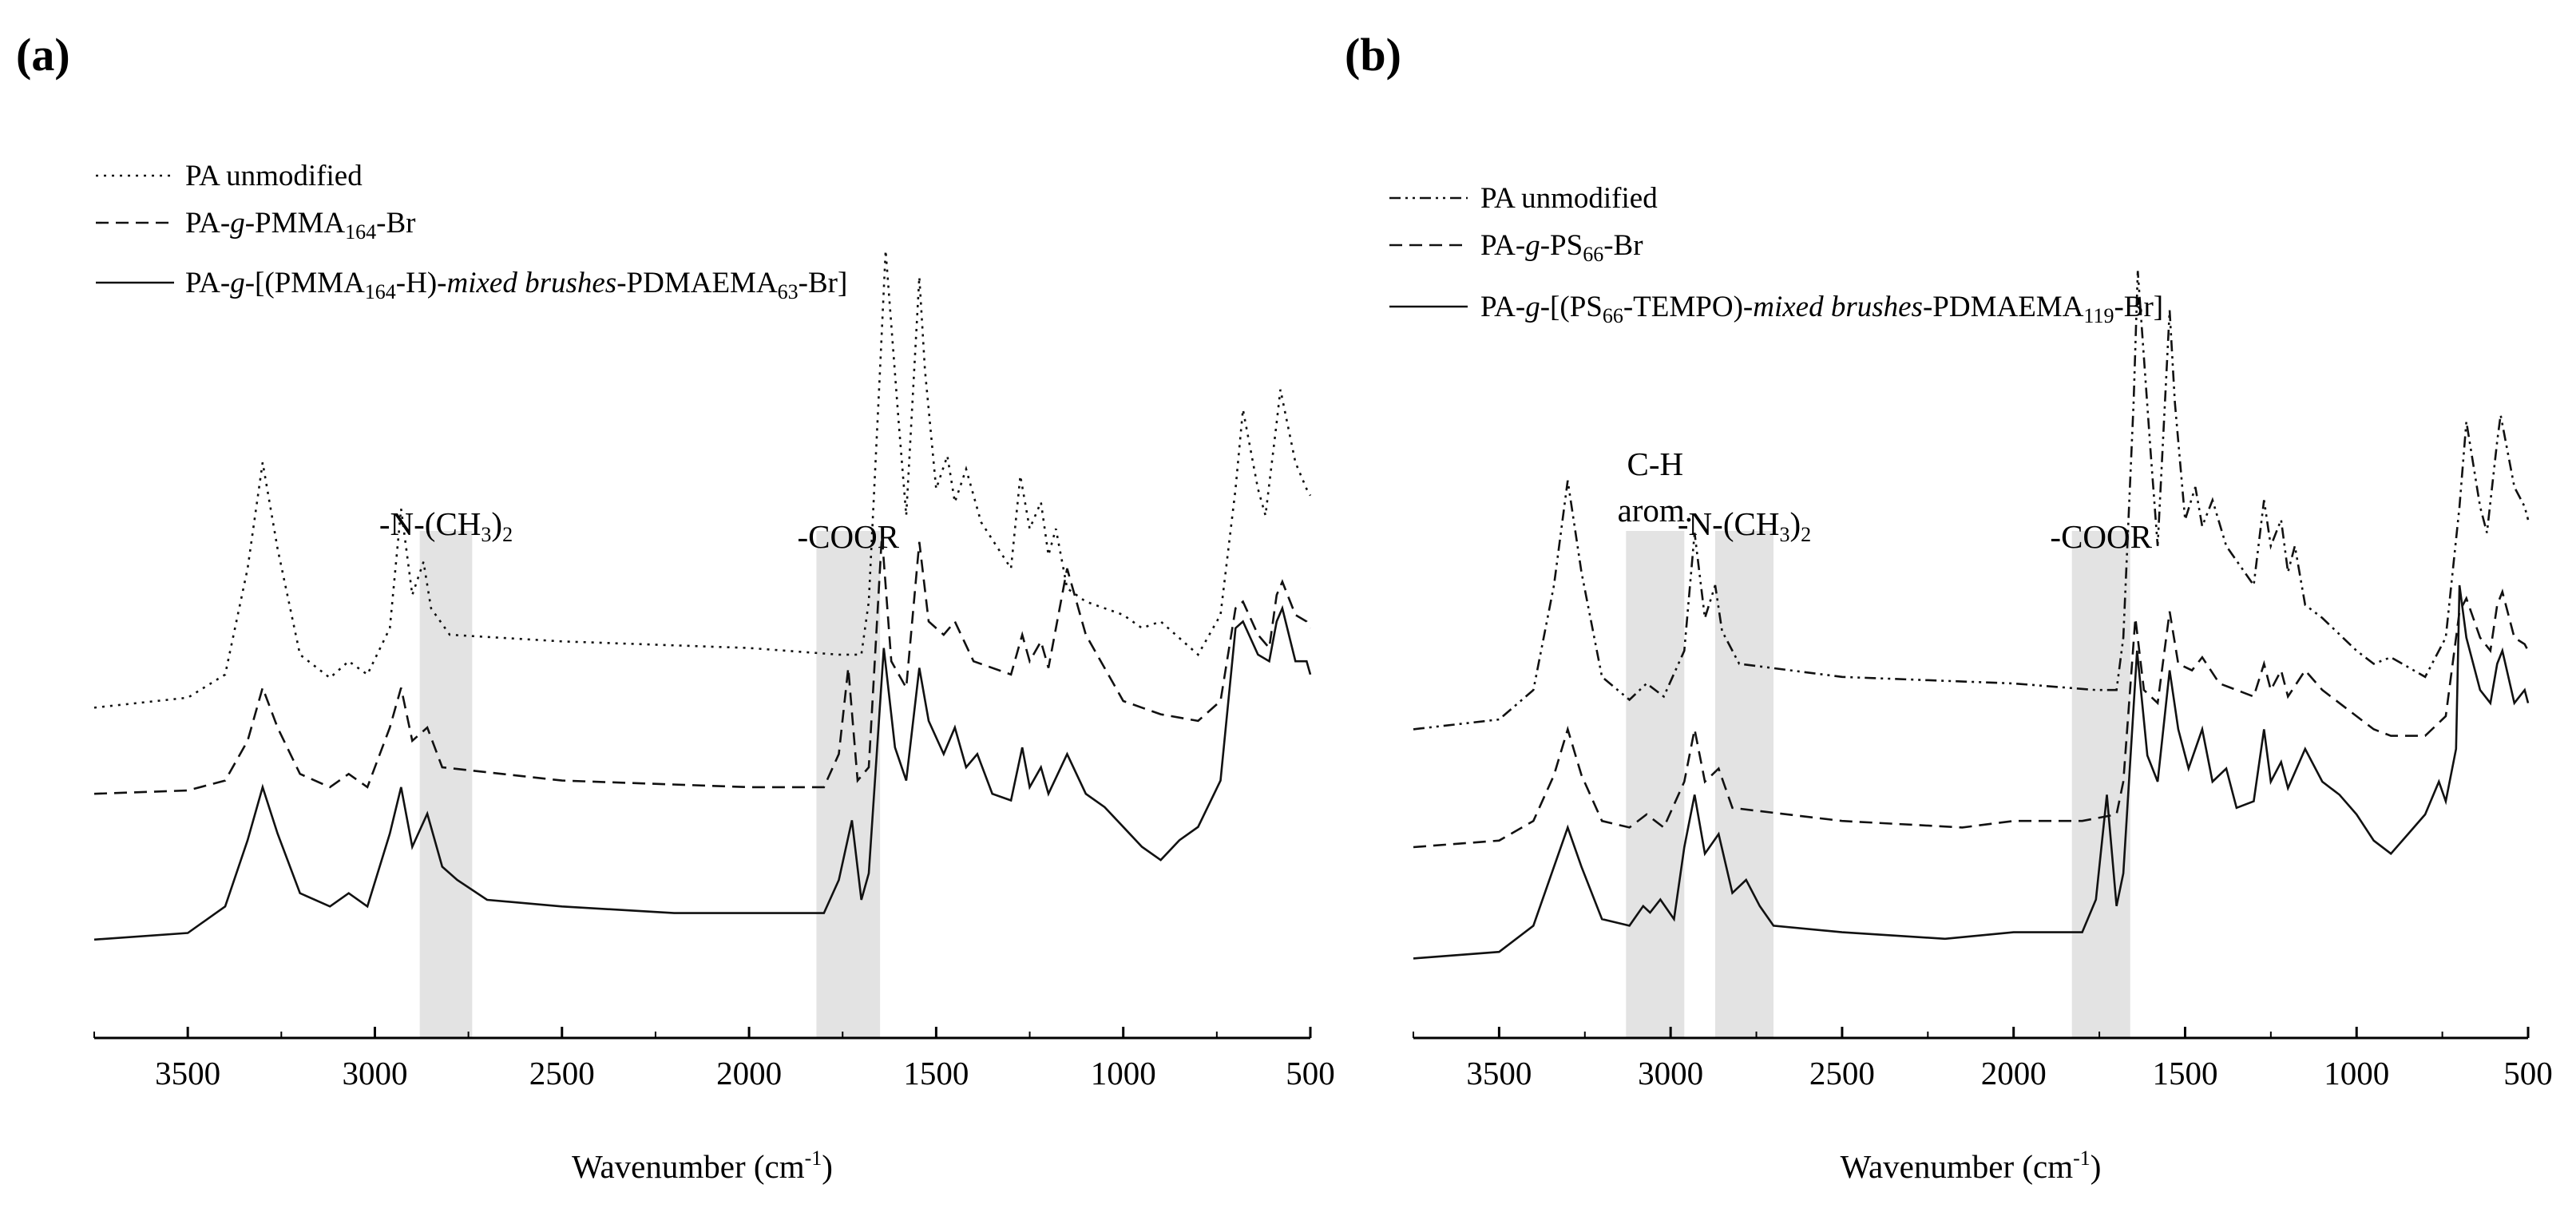  Describe the element at coordinates (1373, 55) in the screenshot. I see `panel-label-b: (b)` at that location.